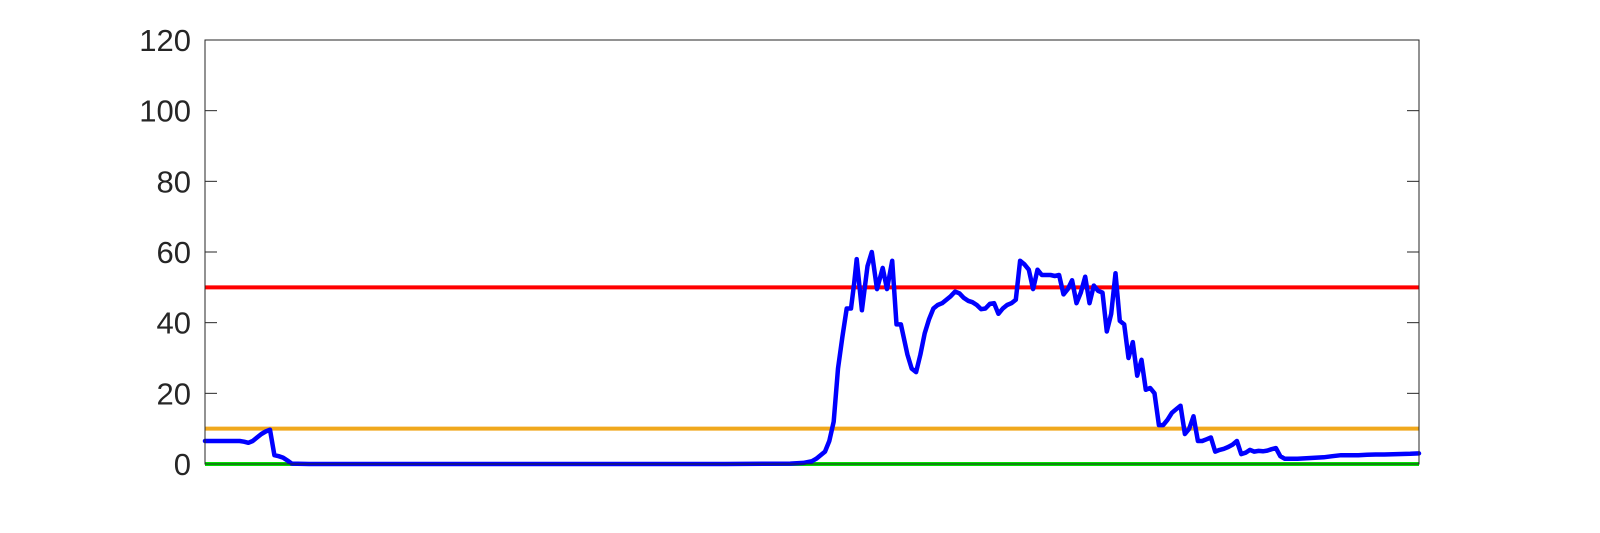 The image size is (1600, 533). I want to click on y-tick-label: 60, so click(174, 252).